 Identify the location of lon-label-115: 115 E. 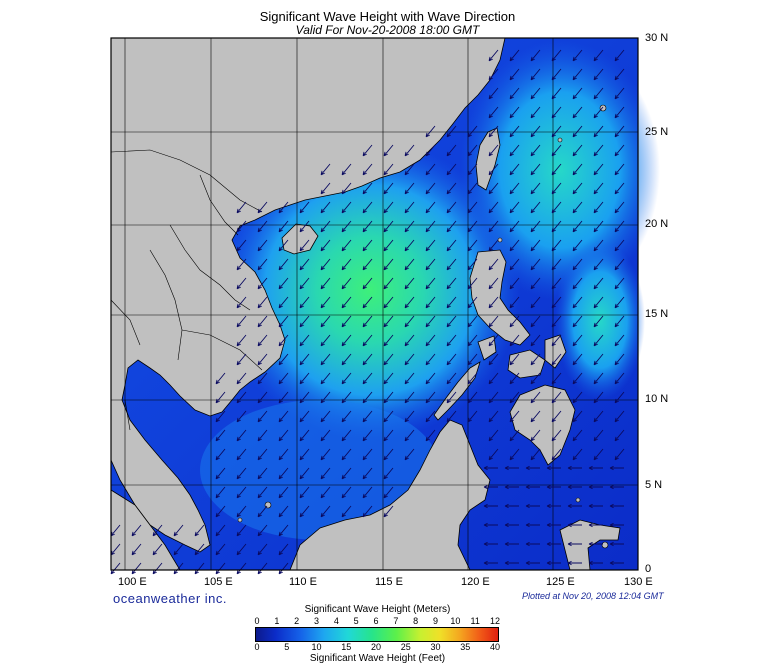
(389, 582).